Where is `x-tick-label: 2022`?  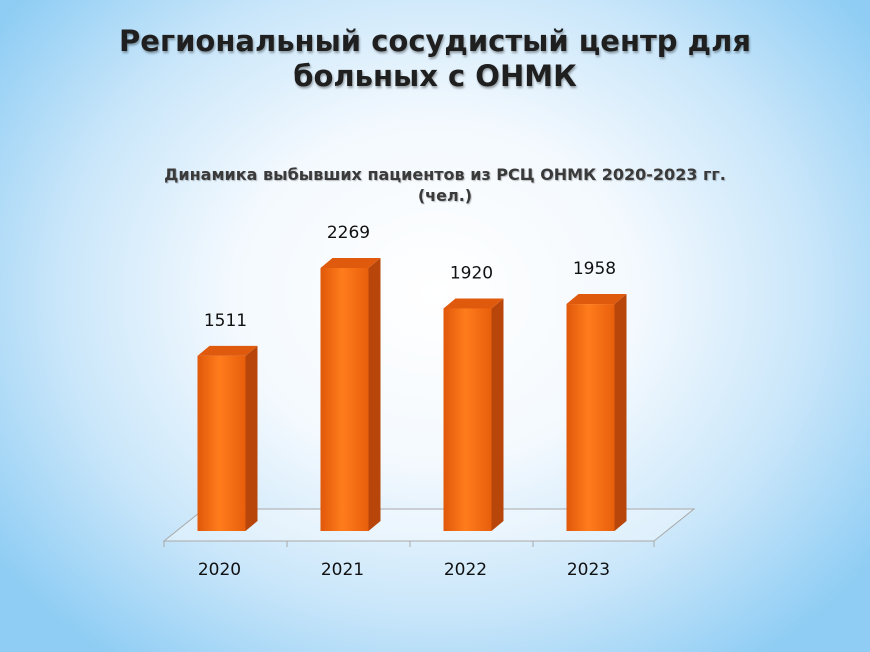
x-tick-label: 2022 is located at coordinates (465, 570).